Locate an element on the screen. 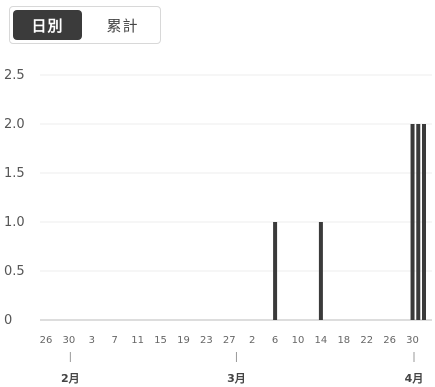 The image size is (435, 387). tab-daily: 日別 is located at coordinates (47, 25).